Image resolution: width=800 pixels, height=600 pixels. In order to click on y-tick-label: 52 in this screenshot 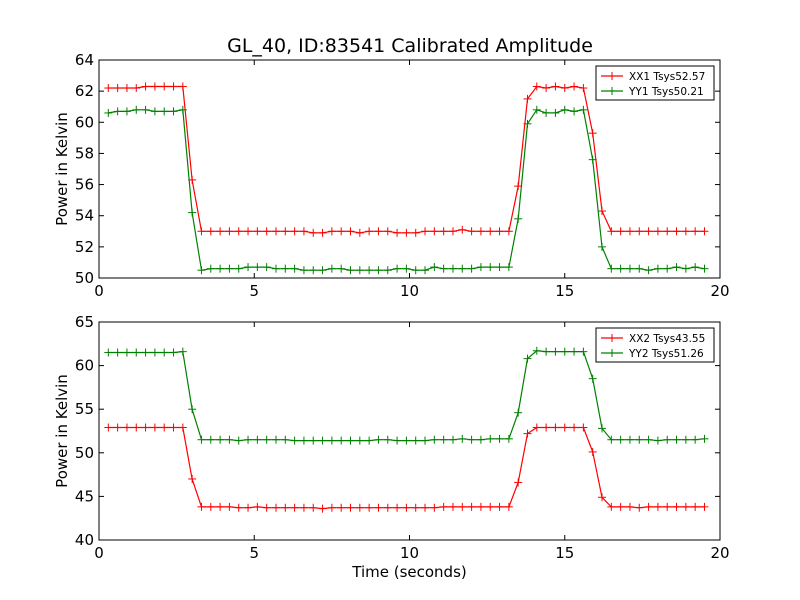, I will do `click(84, 247)`.